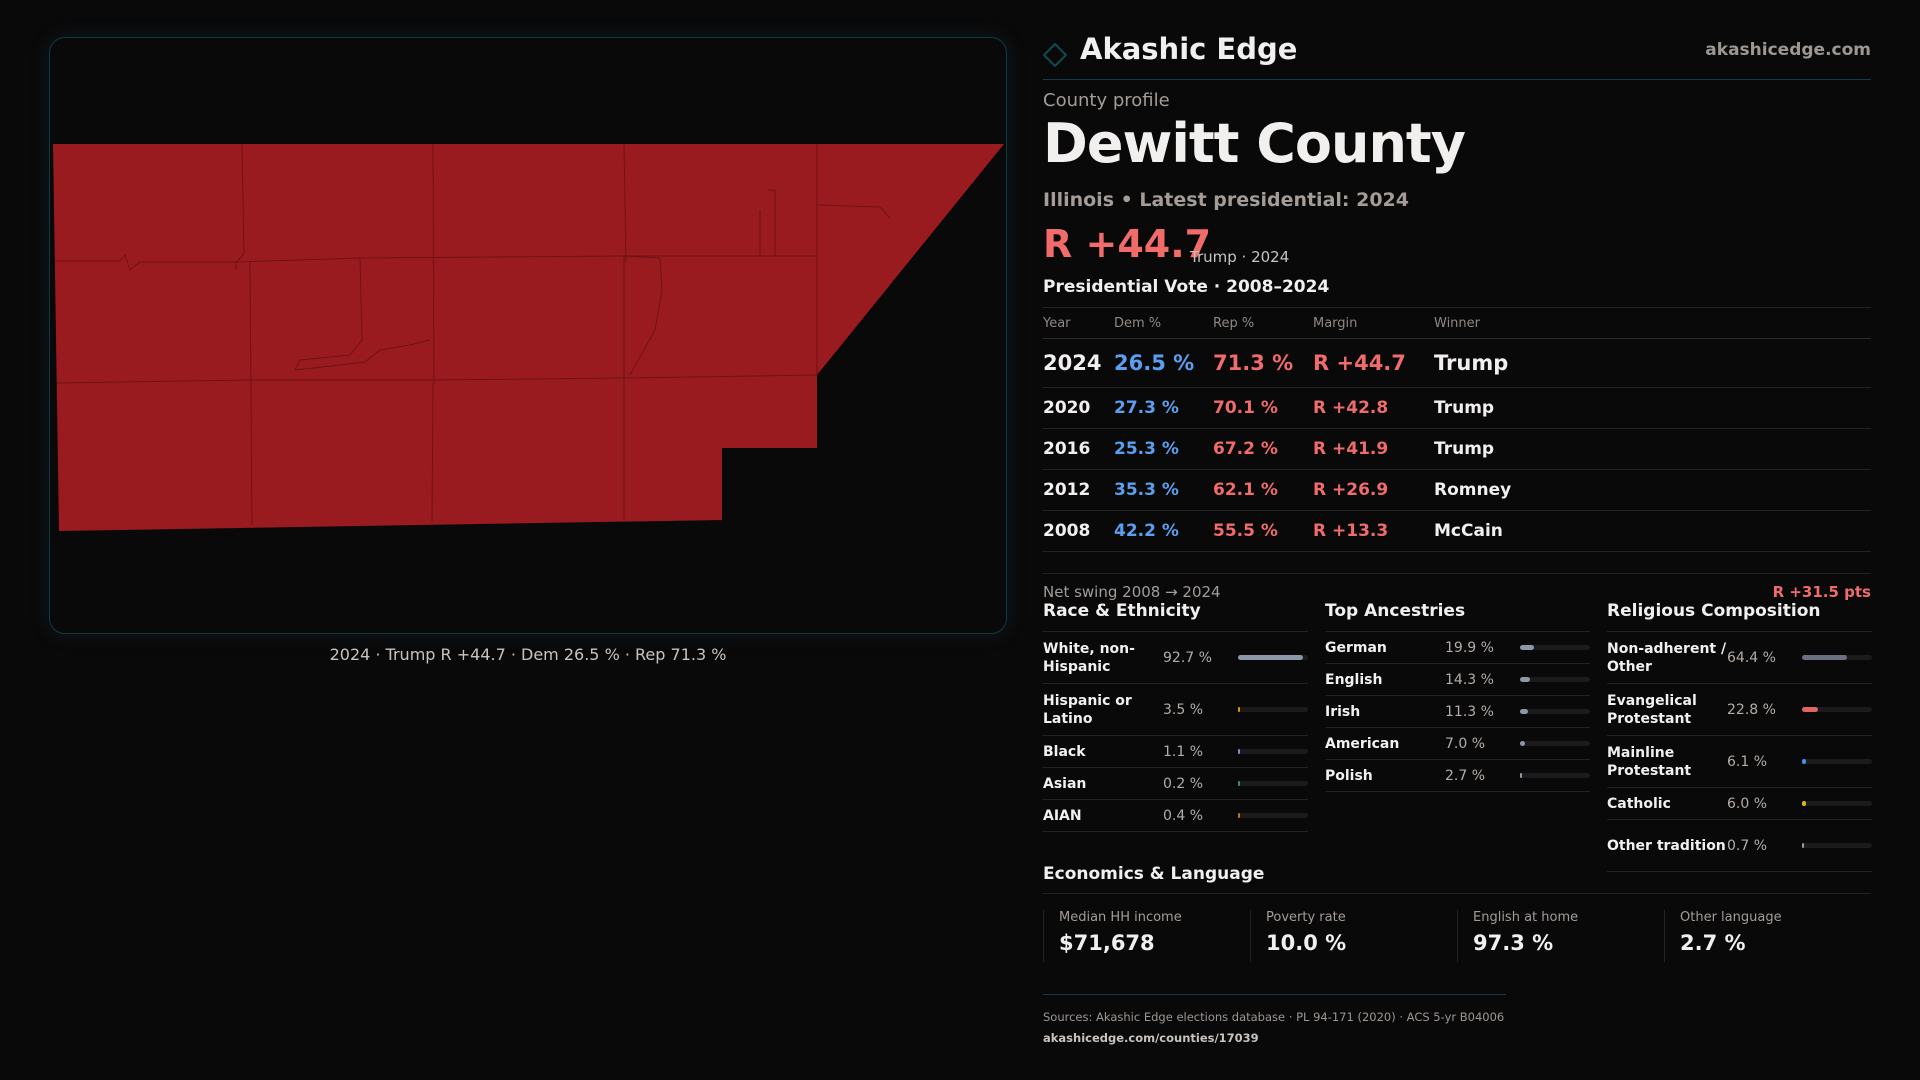 The height and width of the screenshot is (1080, 1920). What do you see at coordinates (1652, 709) in the screenshot?
I see `religion-label: Evangelical Protestant` at bounding box center [1652, 709].